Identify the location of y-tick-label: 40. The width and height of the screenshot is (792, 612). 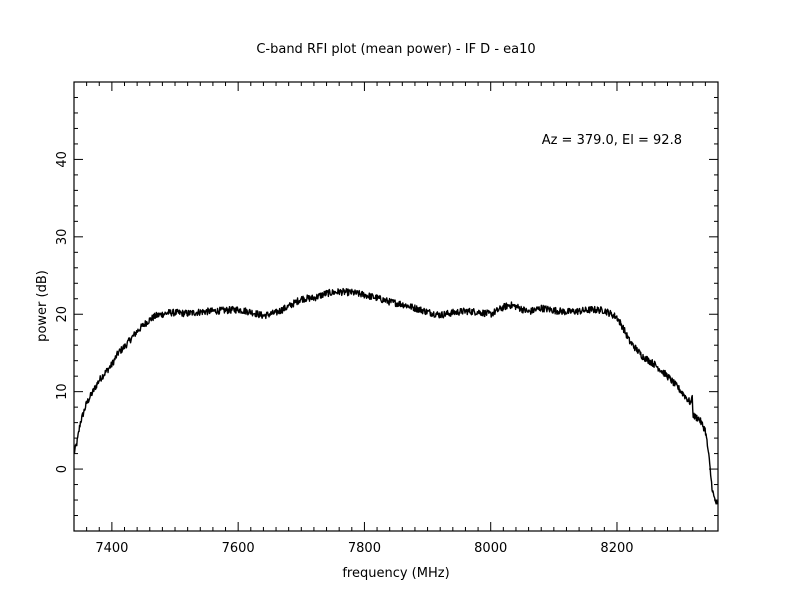
(62, 159).